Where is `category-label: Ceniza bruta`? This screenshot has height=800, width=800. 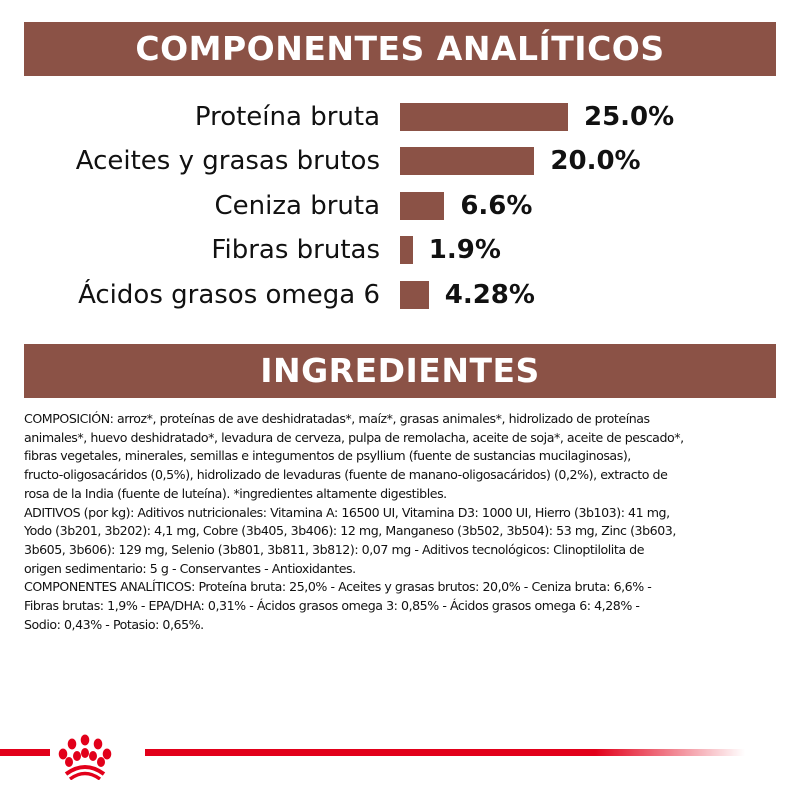
category-label: Ceniza bruta is located at coordinates (297, 206).